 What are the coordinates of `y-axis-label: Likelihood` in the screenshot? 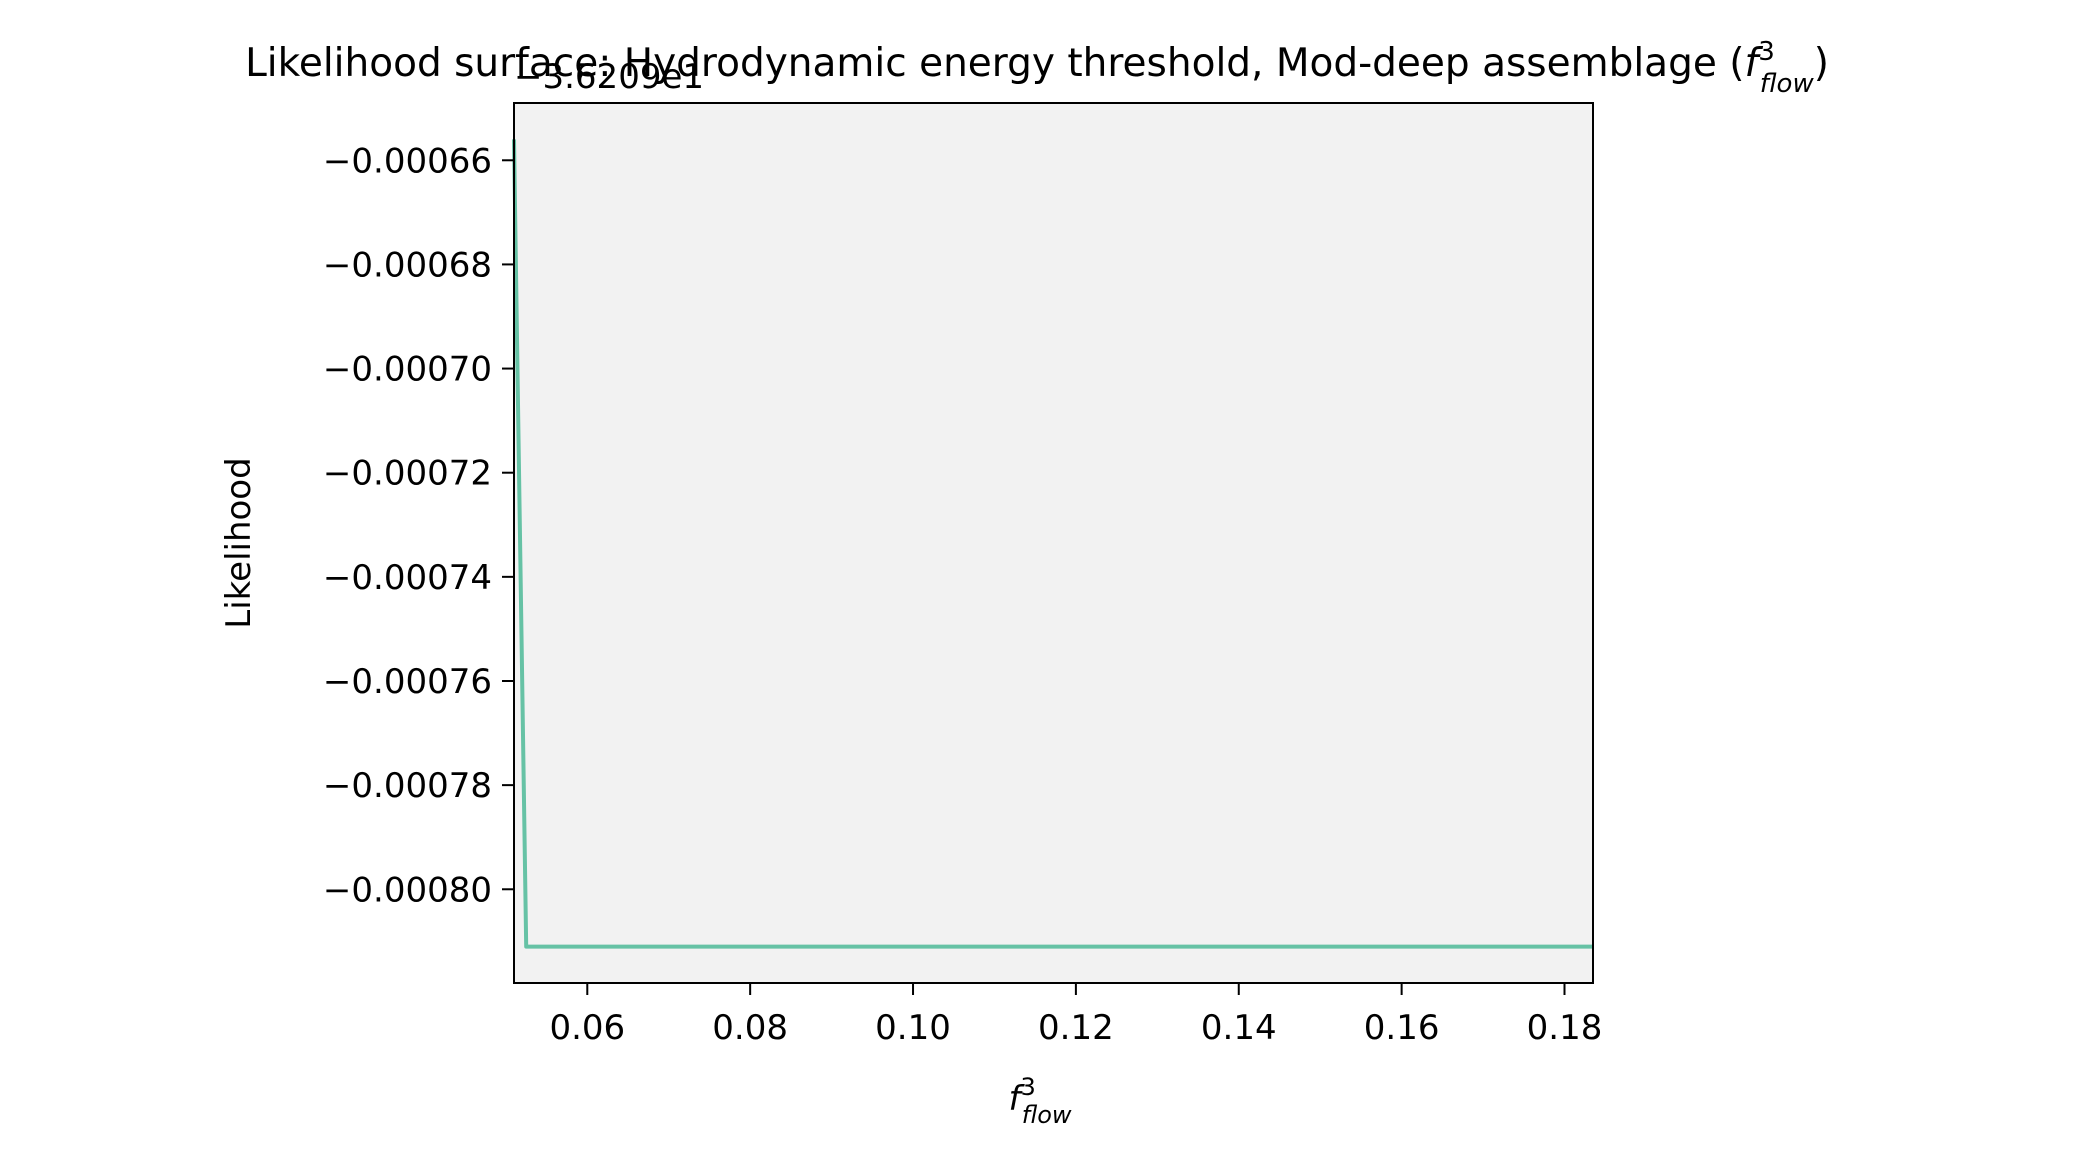 It's located at (239, 542).